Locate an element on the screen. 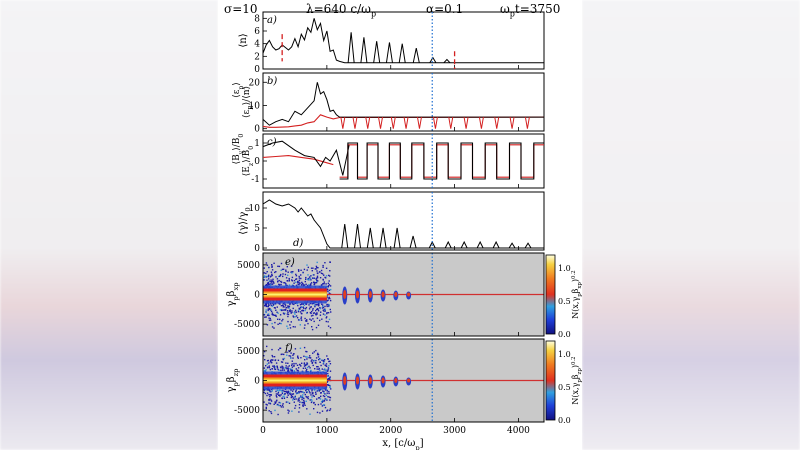 The width and height of the screenshot is (800, 450). lorentz-peak is located at coordinates (512, 245).